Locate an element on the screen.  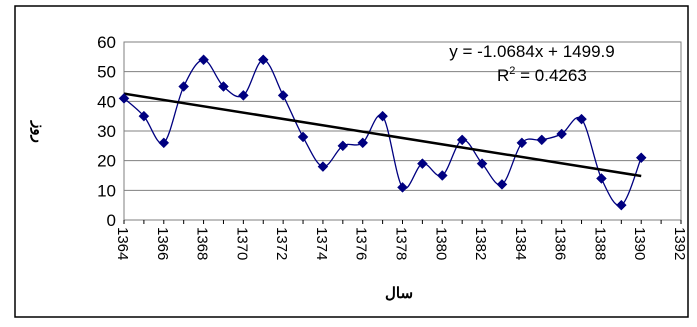
x-tick-label: 1374 is located at coordinates (321, 243).